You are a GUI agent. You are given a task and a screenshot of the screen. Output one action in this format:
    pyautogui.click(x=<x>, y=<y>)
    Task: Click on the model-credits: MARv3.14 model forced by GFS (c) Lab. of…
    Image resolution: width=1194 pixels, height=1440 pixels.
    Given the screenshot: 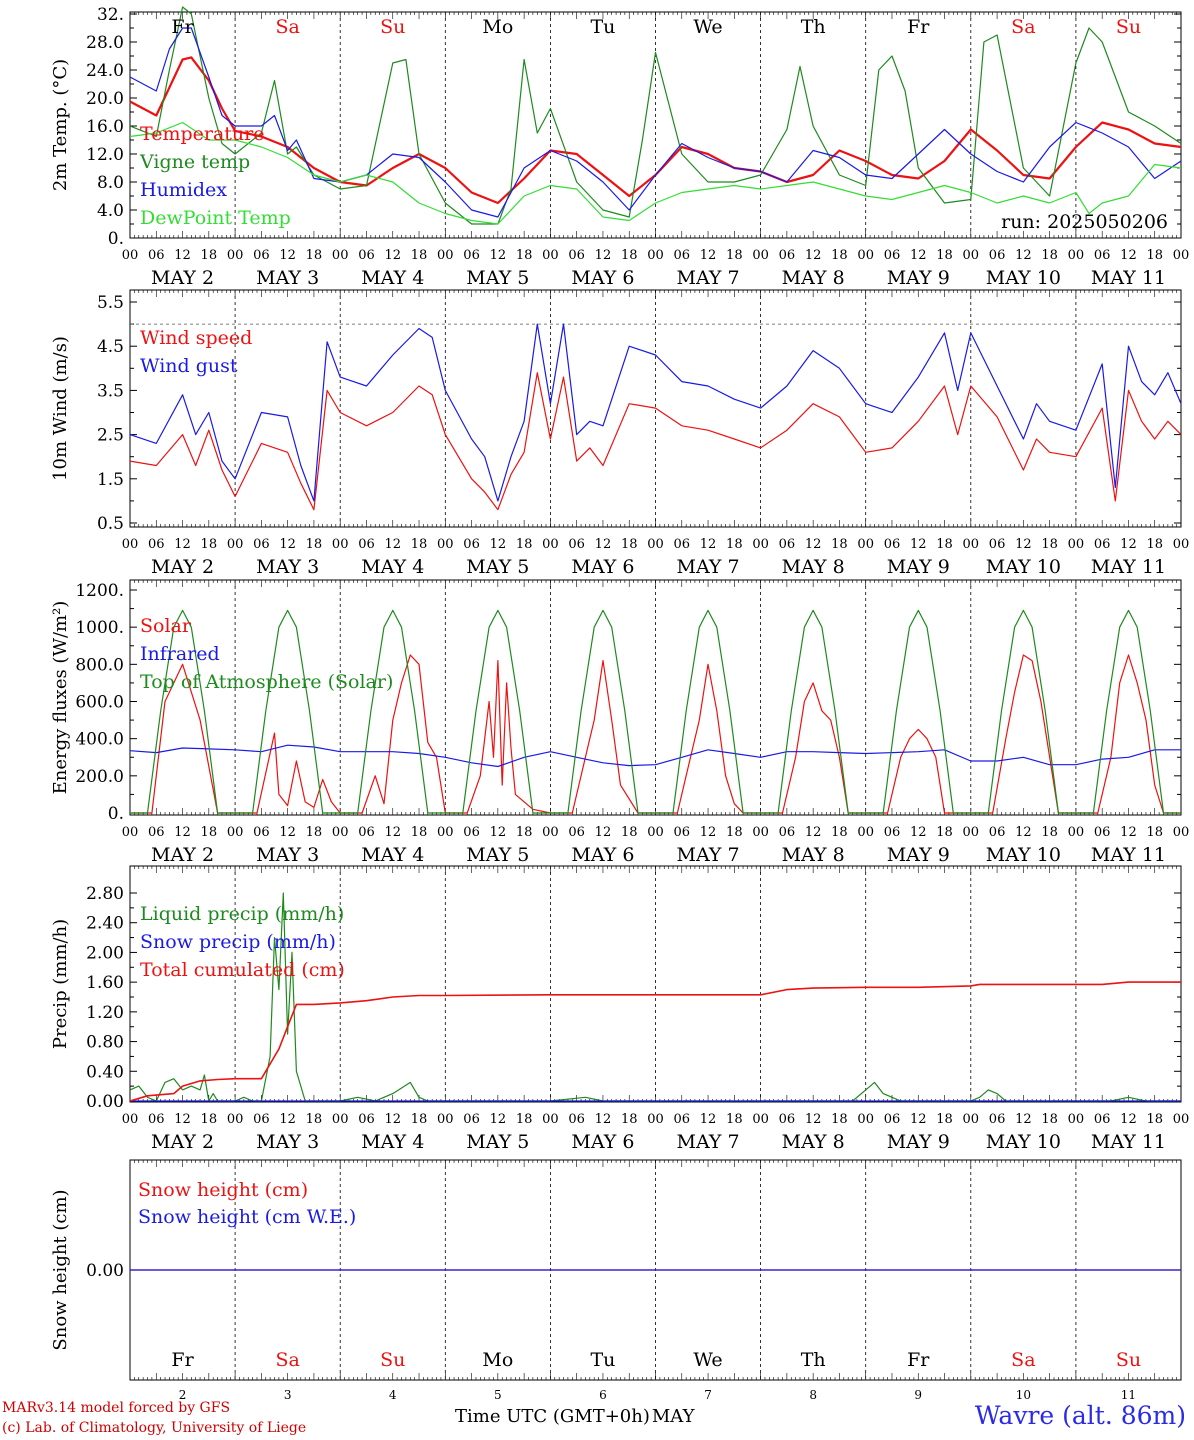 What is the action you would take?
    pyautogui.click(x=154, y=1418)
    